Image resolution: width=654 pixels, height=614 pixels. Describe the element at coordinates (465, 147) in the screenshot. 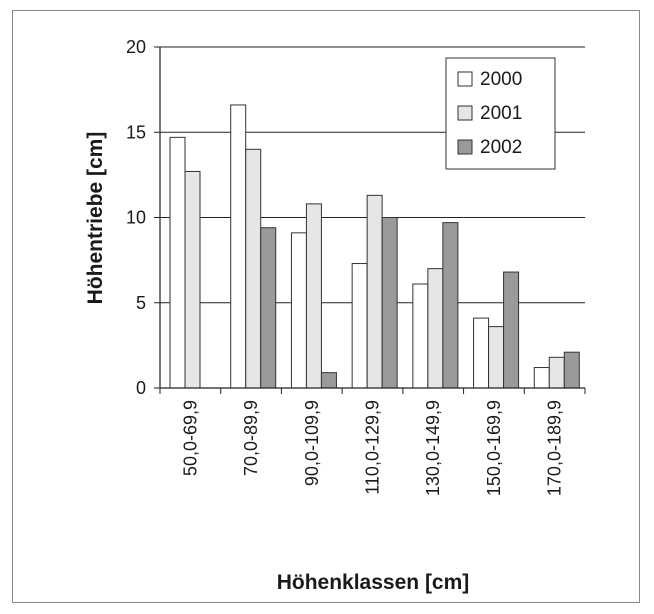

I see `legend-swatch-2002` at that location.